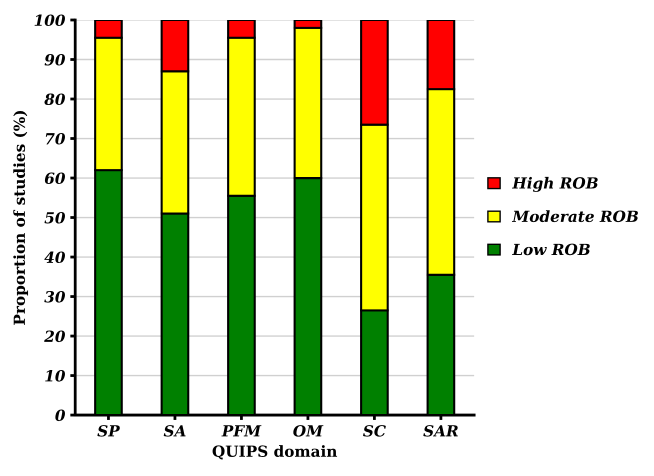 Image resolution: width=654 pixels, height=476 pixels. What do you see at coordinates (54, 99) in the screenshot?
I see `y-tick-label: 80` at bounding box center [54, 99].